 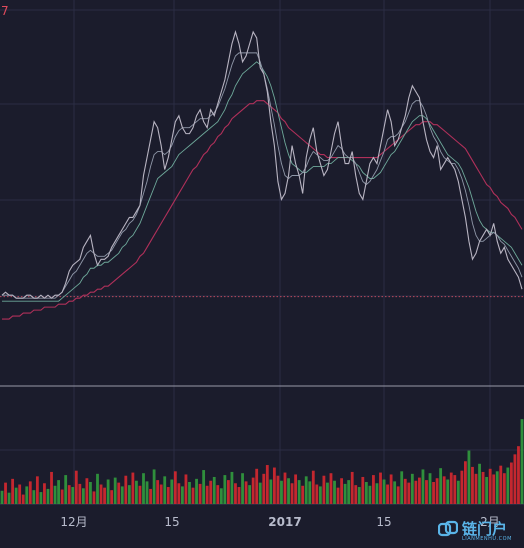 What do you see at coordinates (487, 539) in the screenshot?
I see `watermark-subtext: LIANMENHU.COM` at bounding box center [487, 539].